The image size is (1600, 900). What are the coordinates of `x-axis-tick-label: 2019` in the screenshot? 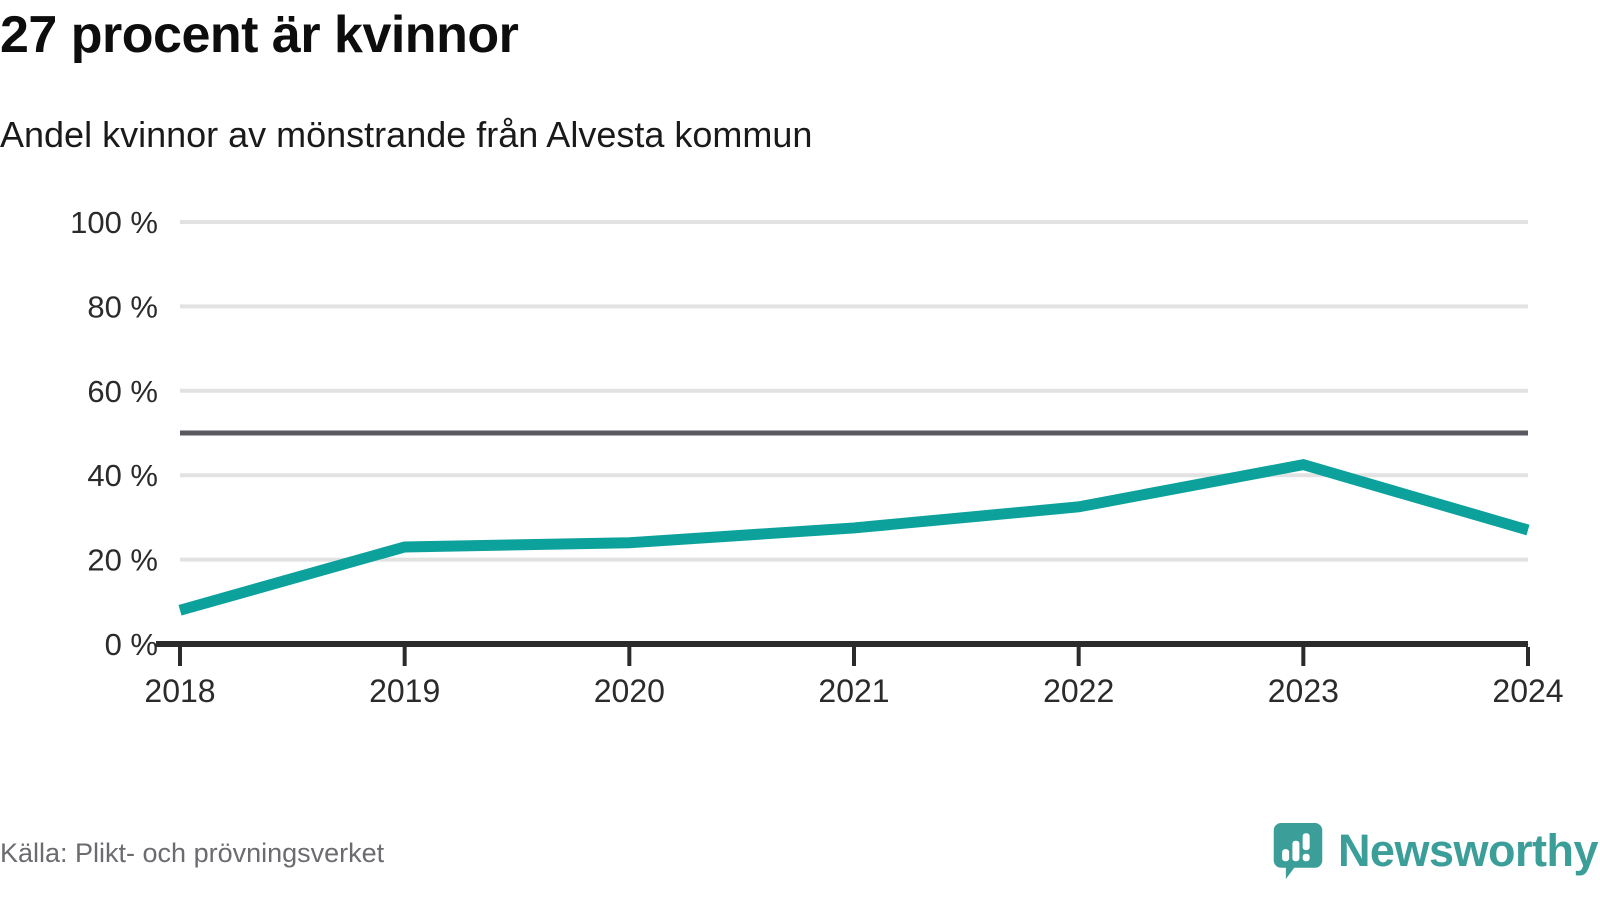 It's located at (404, 691).